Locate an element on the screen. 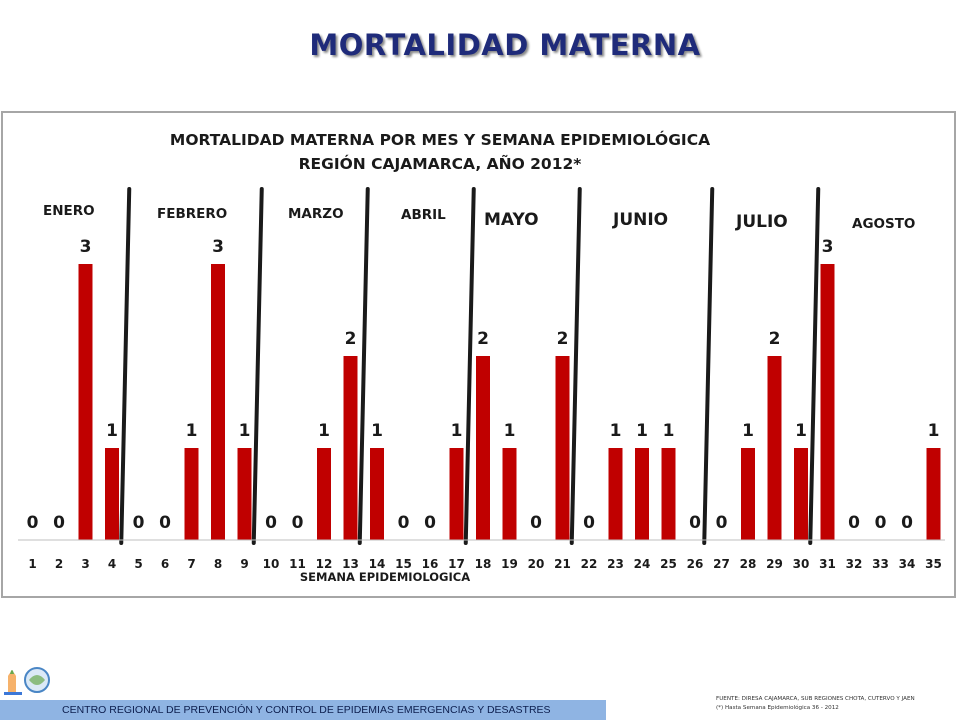 This screenshot has width=960, height=720. tick-label-week-24: 24 is located at coordinates (642, 564).